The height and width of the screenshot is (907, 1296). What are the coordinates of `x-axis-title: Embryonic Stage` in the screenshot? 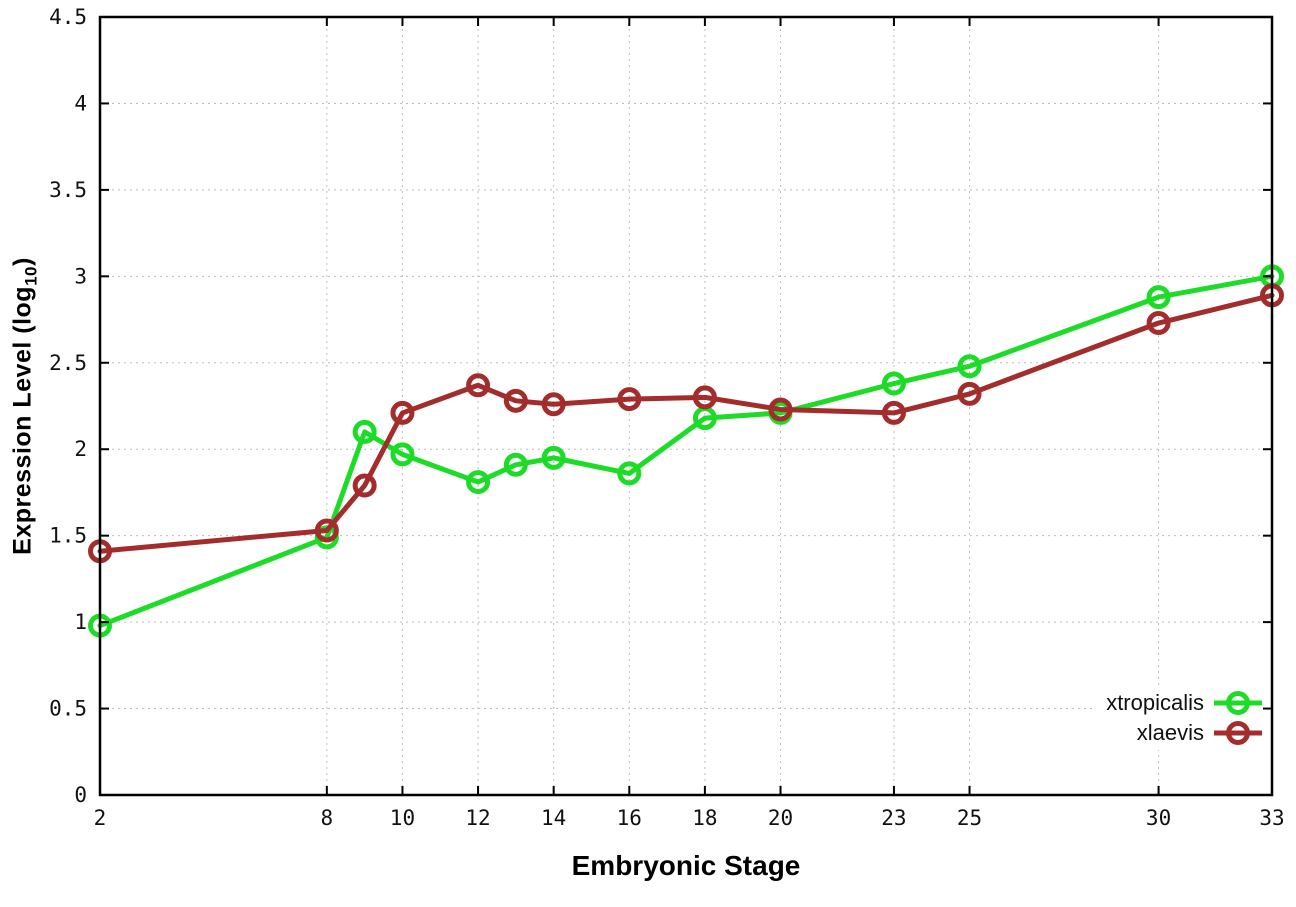 It's located at (686, 865).